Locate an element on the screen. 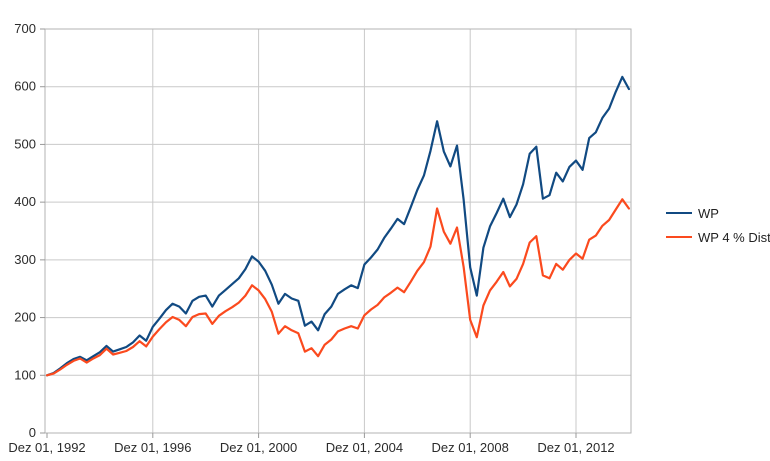 This screenshot has width=770, height=461. y-axis-labels: 0 100 200 300 400 500 600 700 is located at coordinates (25, 230).